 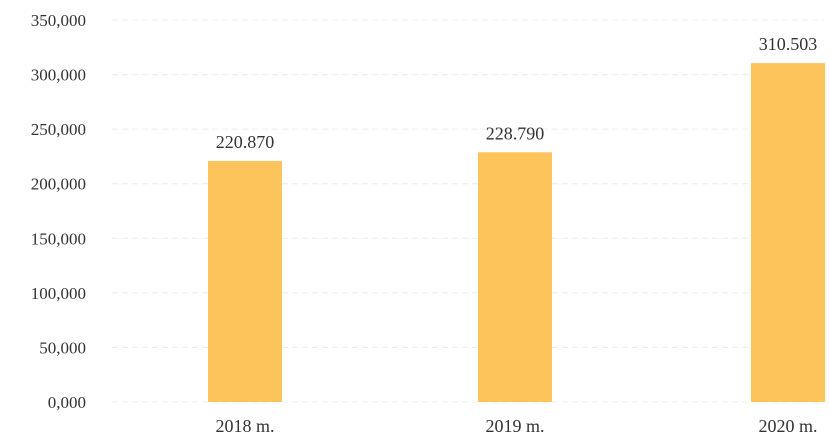 I want to click on y-tick-label: 350,000, so click(x=58, y=20).